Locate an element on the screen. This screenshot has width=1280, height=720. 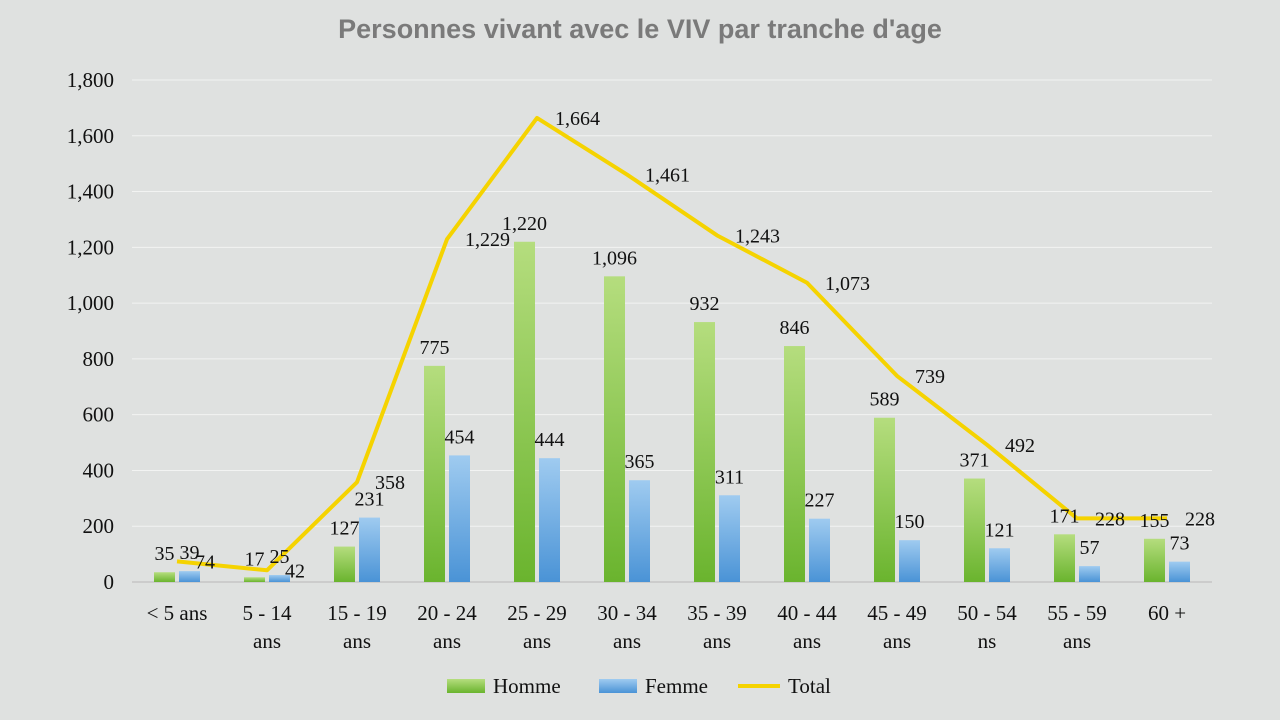
data-label-femme: 365 is located at coordinates (640, 462).